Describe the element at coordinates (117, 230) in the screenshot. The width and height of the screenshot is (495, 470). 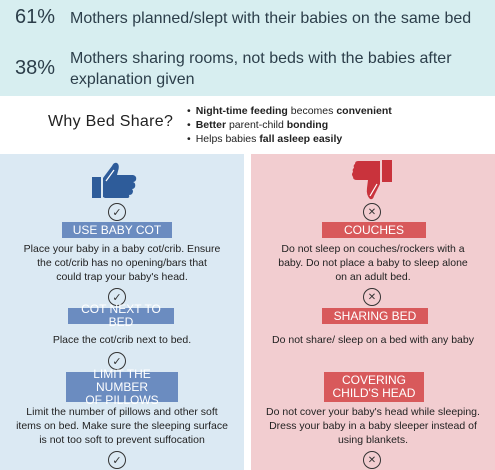
I see `do-title-use-baby-cot: USE BABY COT` at that location.